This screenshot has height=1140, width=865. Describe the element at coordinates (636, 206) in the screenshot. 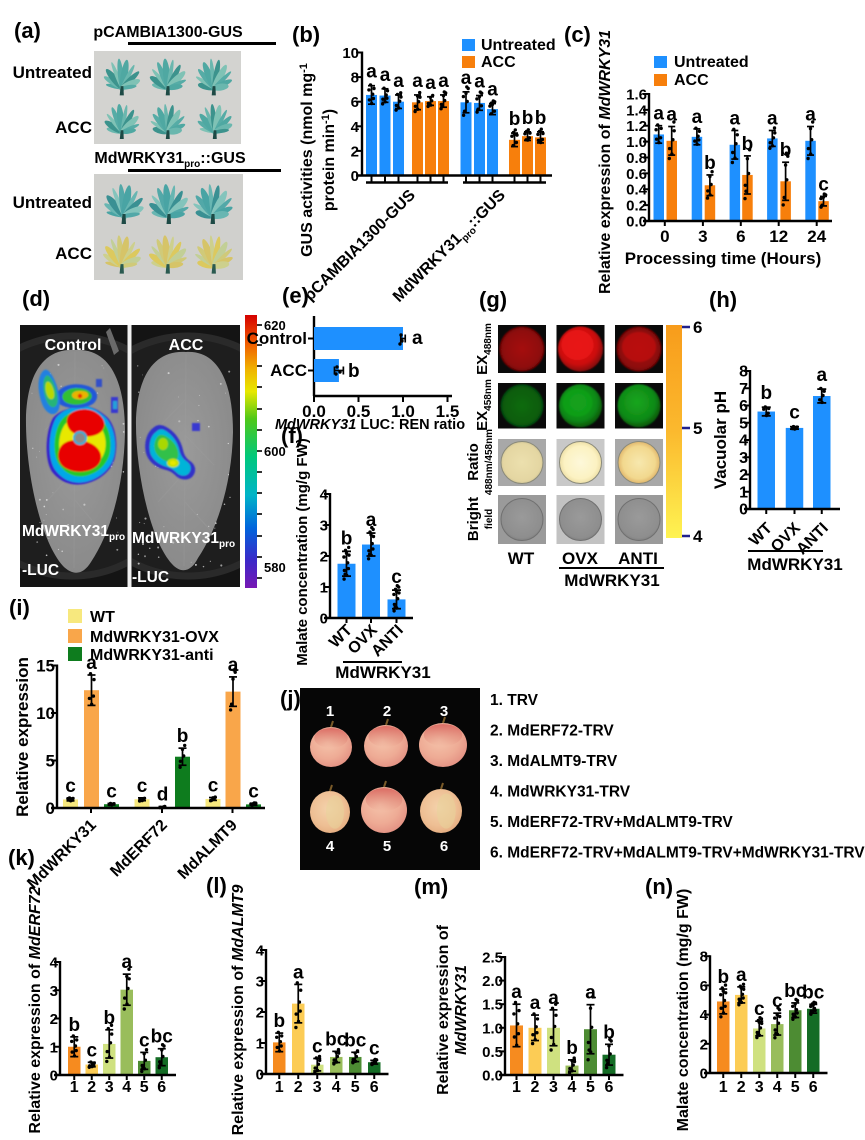

I see `svg-text: 0.2` at that location.